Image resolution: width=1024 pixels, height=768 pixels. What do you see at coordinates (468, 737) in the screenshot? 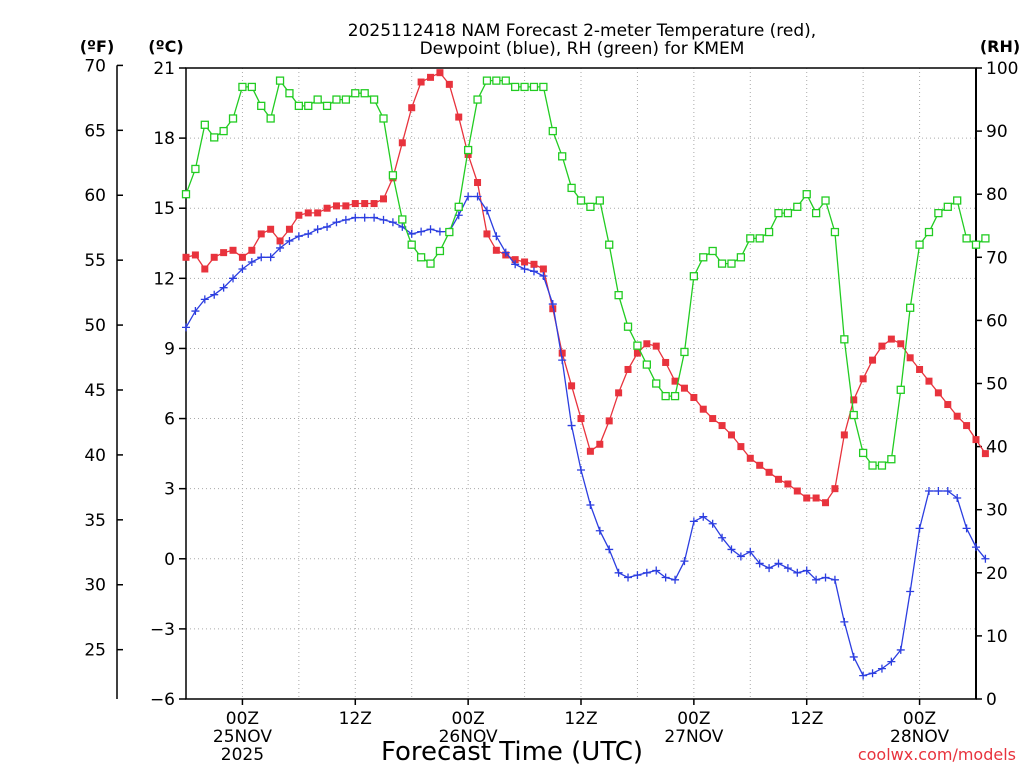
I see `x-tick-date-label: 26NOV` at bounding box center [468, 737].